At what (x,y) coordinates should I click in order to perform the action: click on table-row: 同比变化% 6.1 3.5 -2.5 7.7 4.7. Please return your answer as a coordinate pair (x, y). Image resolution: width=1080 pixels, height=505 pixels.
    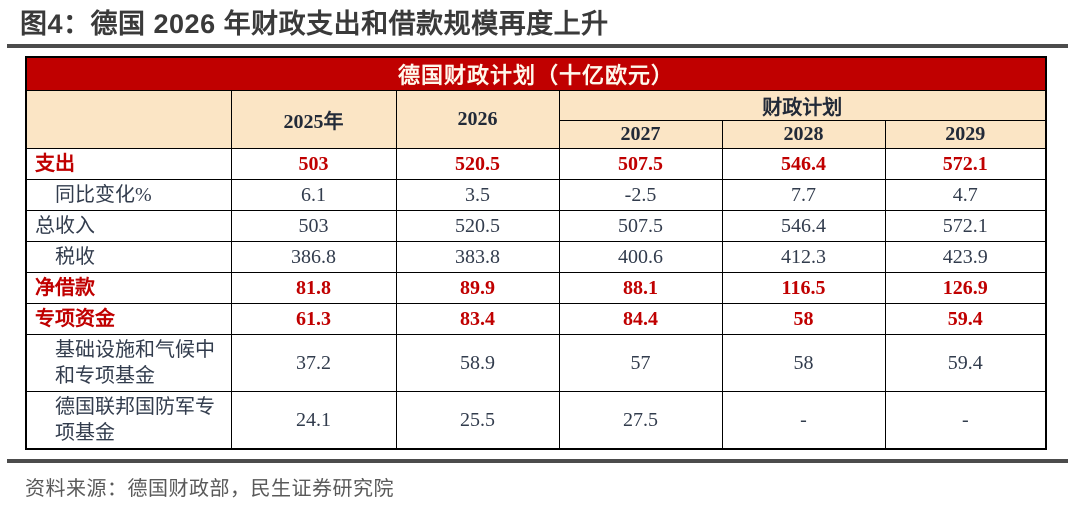
    Looking at the image, I should click on (536, 195).